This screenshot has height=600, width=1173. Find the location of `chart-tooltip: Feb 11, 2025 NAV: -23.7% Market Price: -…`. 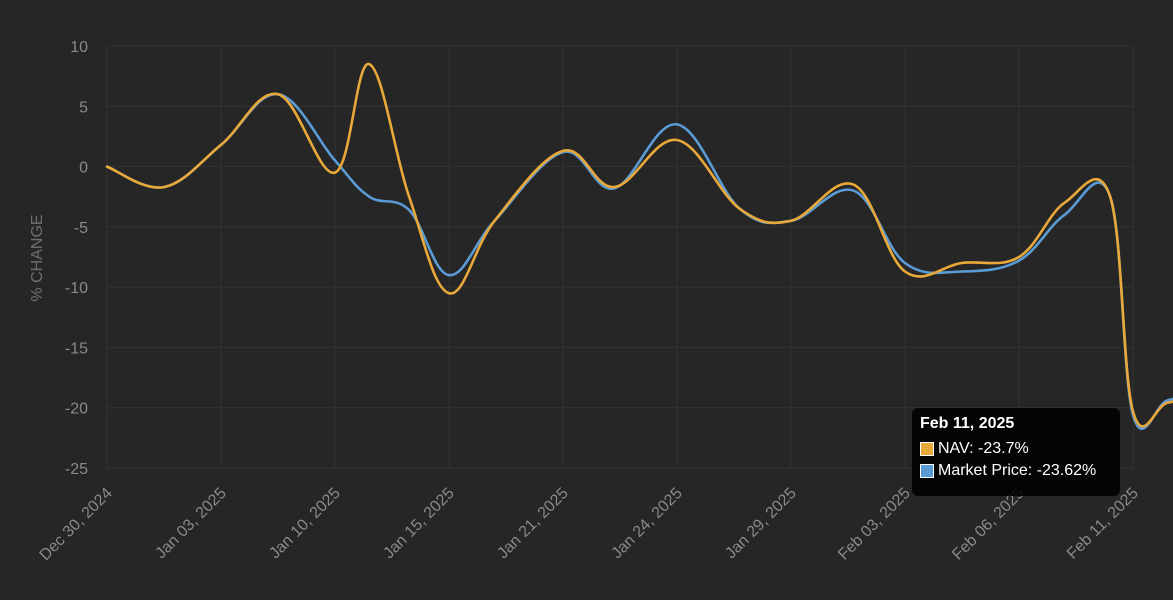

chart-tooltip: Feb 11, 2025 NAV: -23.7% Market Price: -… is located at coordinates (1016, 452).